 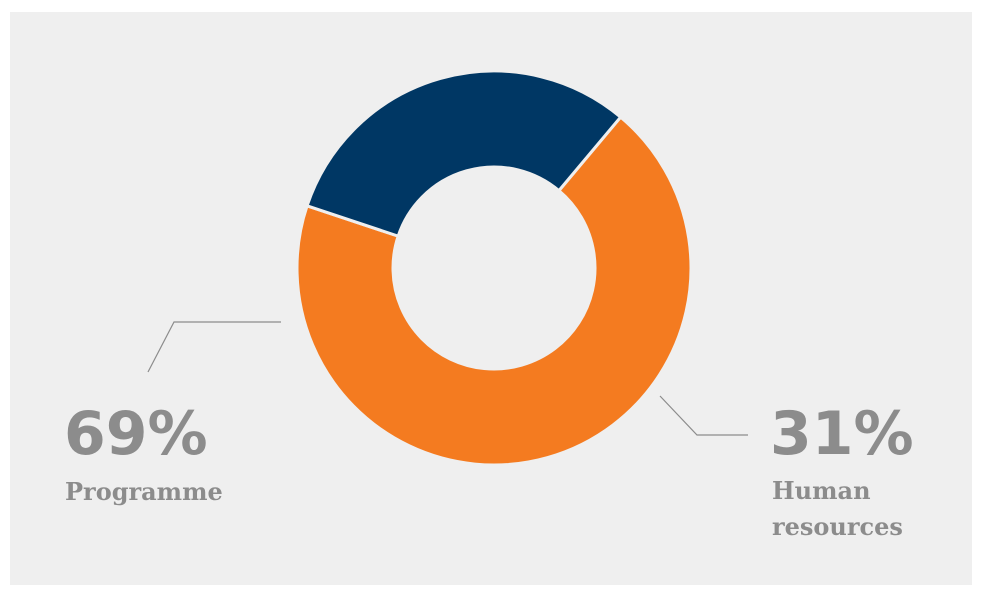 I want to click on data-label-human-resources-name-line1: Human, so click(x=821, y=490).